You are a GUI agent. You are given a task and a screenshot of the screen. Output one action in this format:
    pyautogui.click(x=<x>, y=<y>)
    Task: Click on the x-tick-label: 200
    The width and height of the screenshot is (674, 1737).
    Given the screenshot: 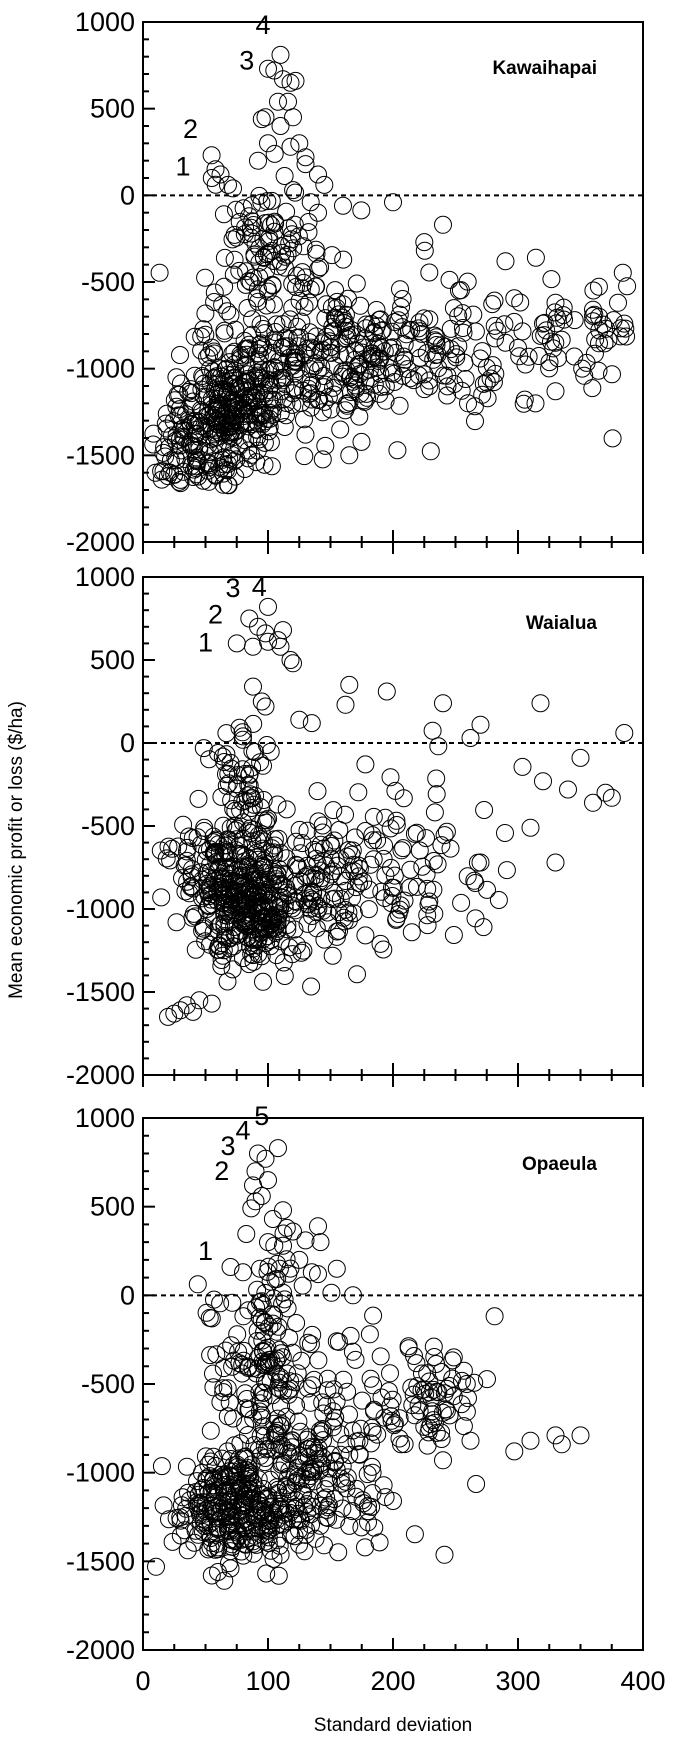 What is the action you would take?
    pyautogui.click(x=392, y=1681)
    